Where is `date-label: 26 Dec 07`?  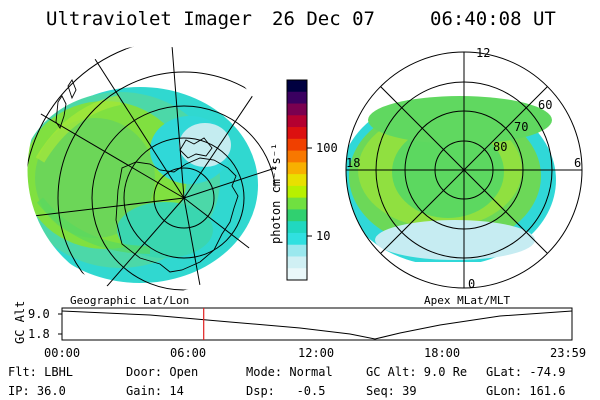
date-label: 26 Dec 07 is located at coordinates (323, 19).